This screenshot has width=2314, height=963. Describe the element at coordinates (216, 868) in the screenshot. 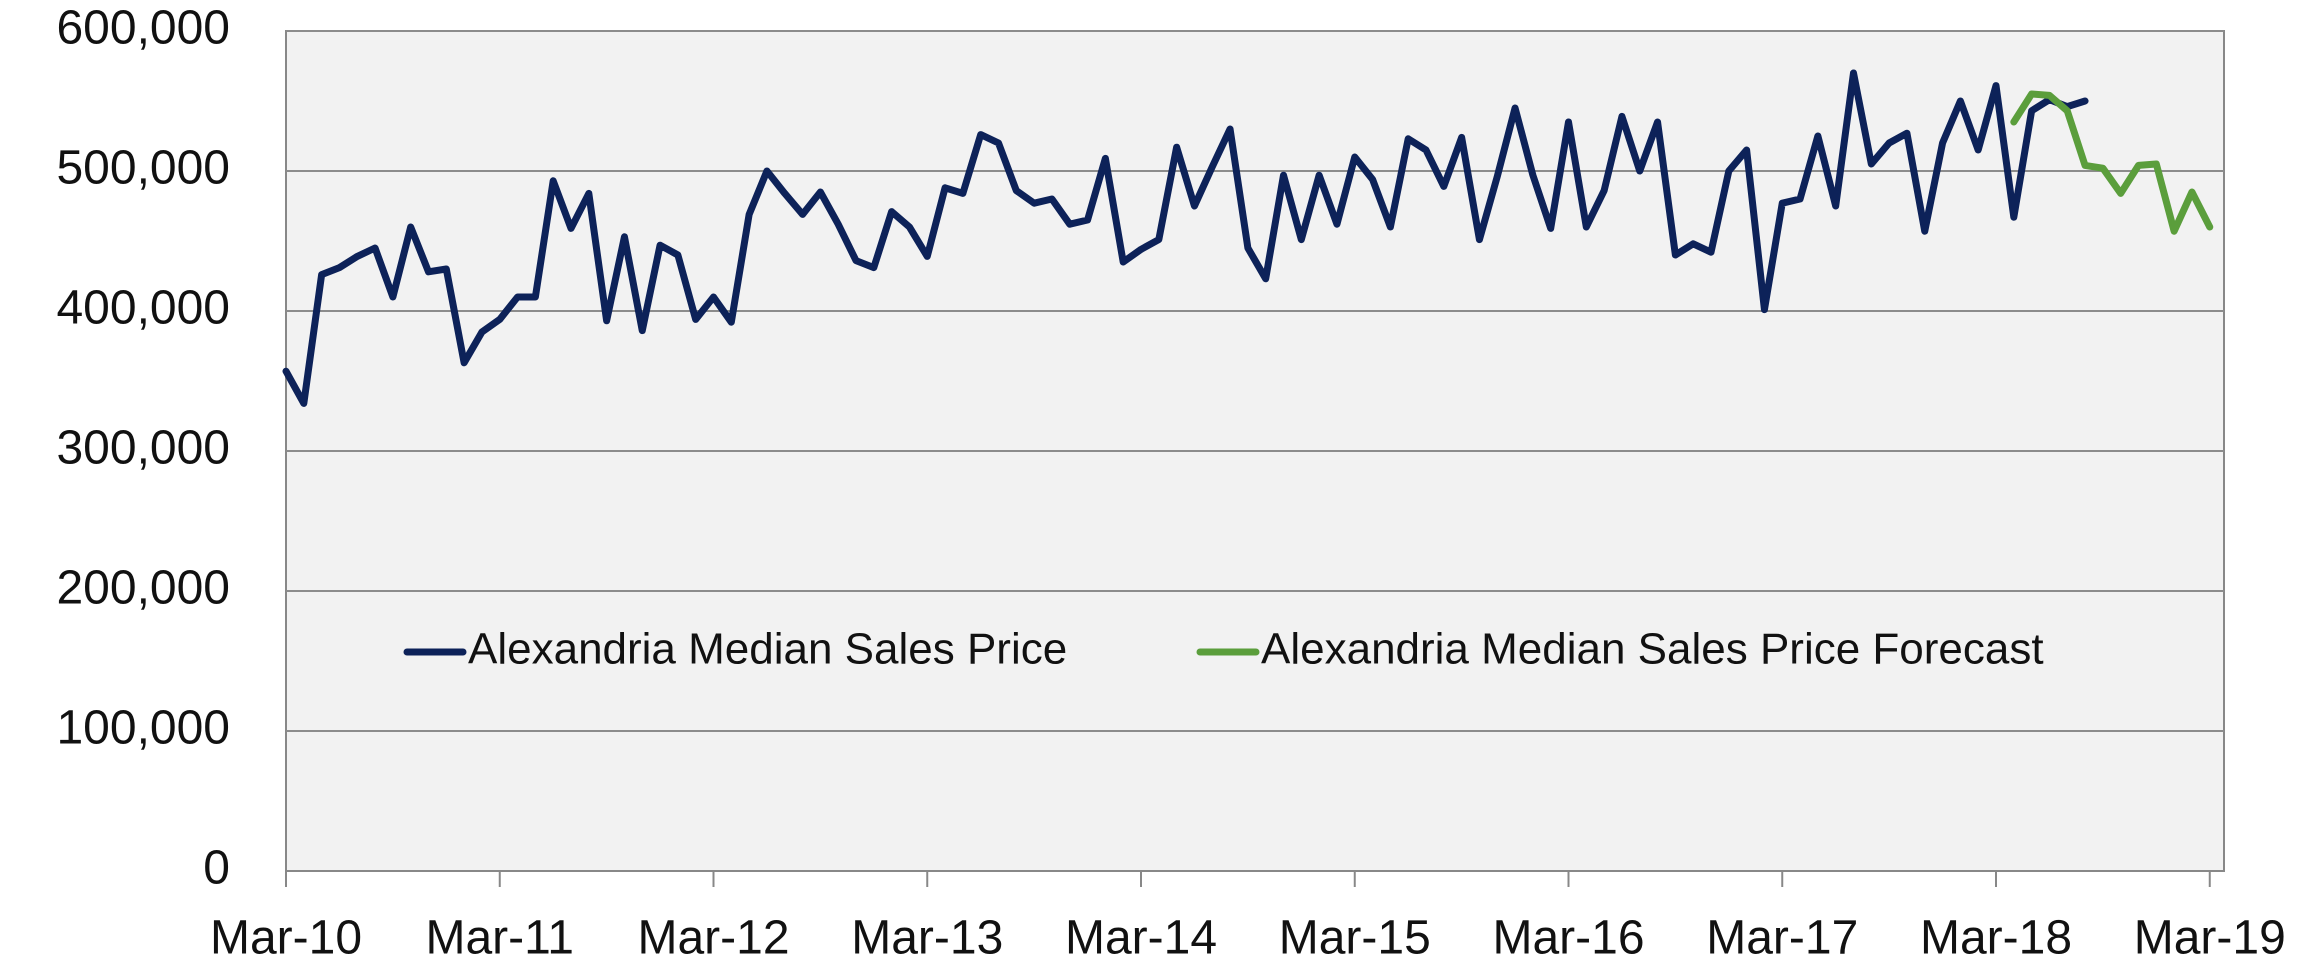

I see `y-tick-label: 0` at that location.